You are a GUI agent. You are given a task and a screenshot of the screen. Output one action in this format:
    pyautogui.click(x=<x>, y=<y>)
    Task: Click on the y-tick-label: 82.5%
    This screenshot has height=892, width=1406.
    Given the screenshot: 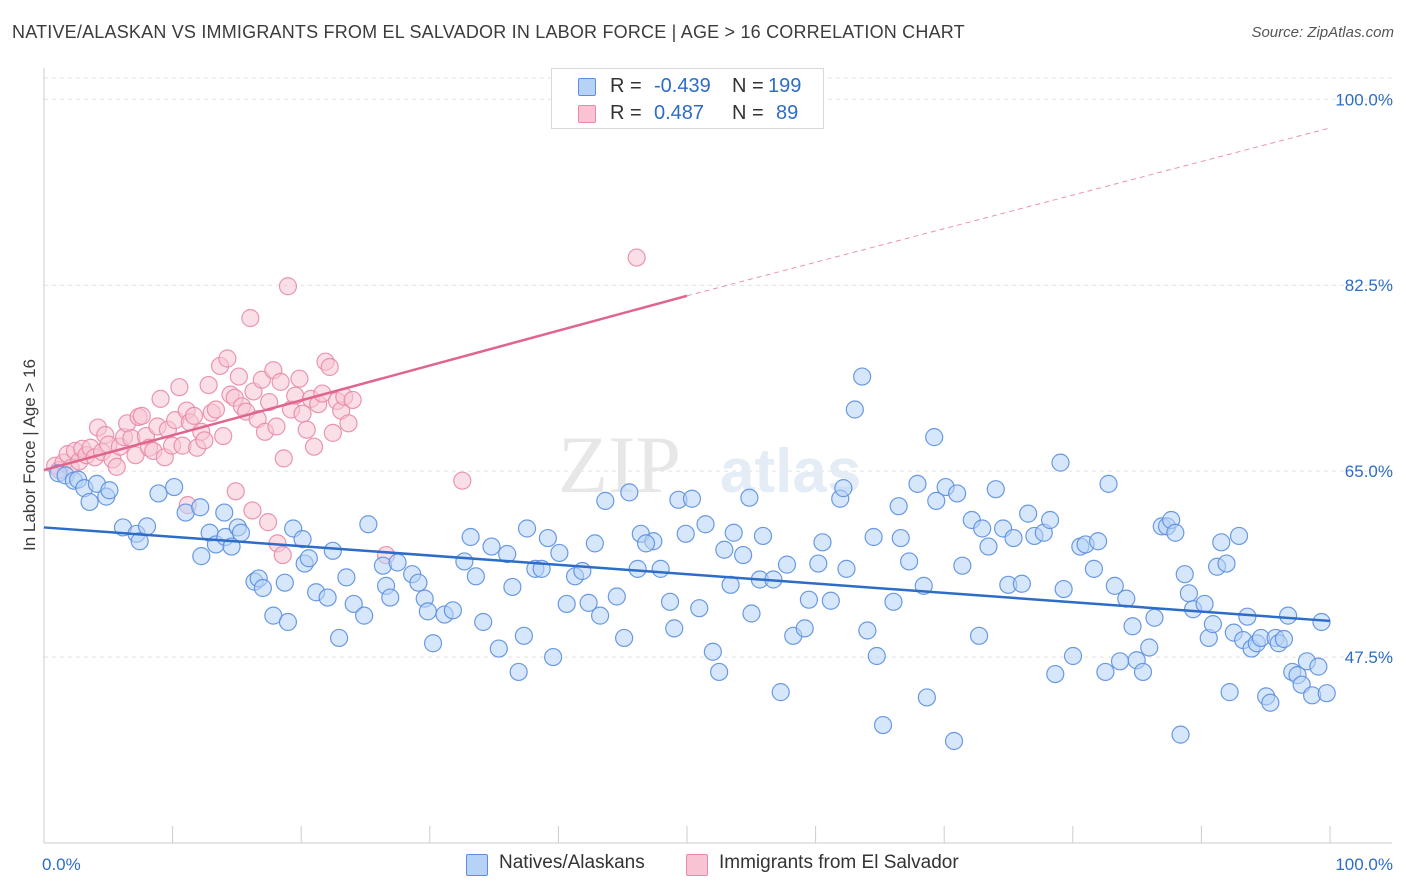 What is the action you would take?
    pyautogui.click(x=1369, y=285)
    